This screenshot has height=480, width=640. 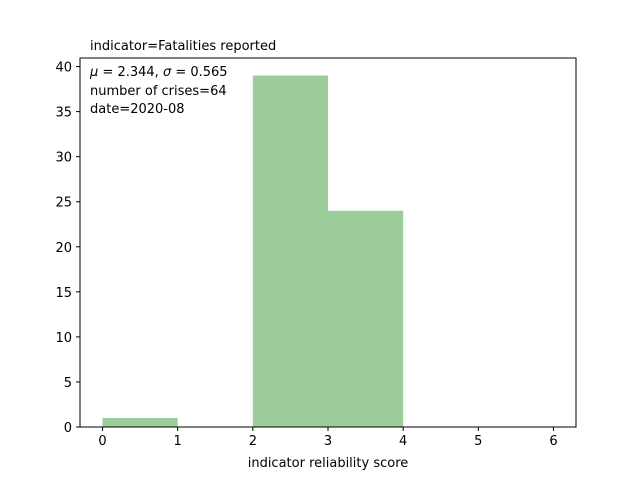 I want to click on stats-mu-value: 2.344, so click(x=135, y=72).